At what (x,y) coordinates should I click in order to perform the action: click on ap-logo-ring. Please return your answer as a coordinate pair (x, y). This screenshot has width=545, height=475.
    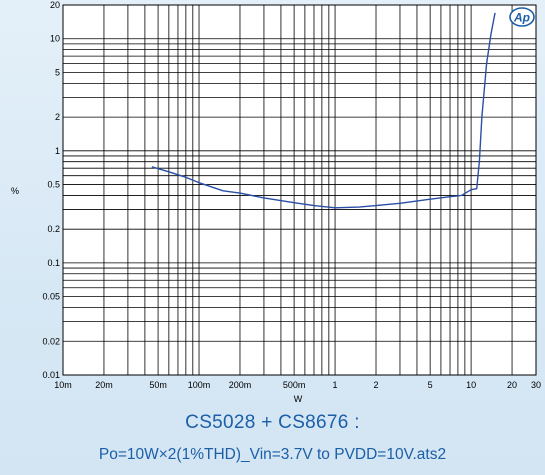
    Looking at the image, I should click on (522, 17).